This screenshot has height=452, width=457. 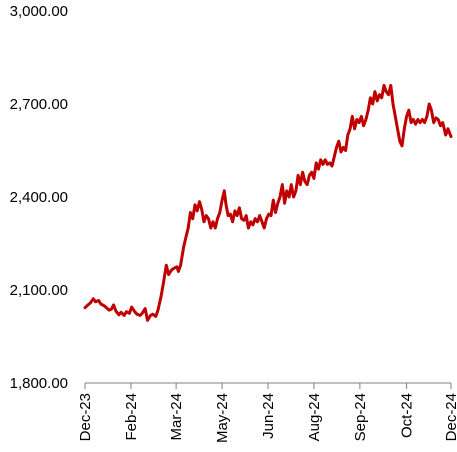 What do you see at coordinates (39, 383) in the screenshot?
I see `y-tick-label: 1,800.00` at bounding box center [39, 383].